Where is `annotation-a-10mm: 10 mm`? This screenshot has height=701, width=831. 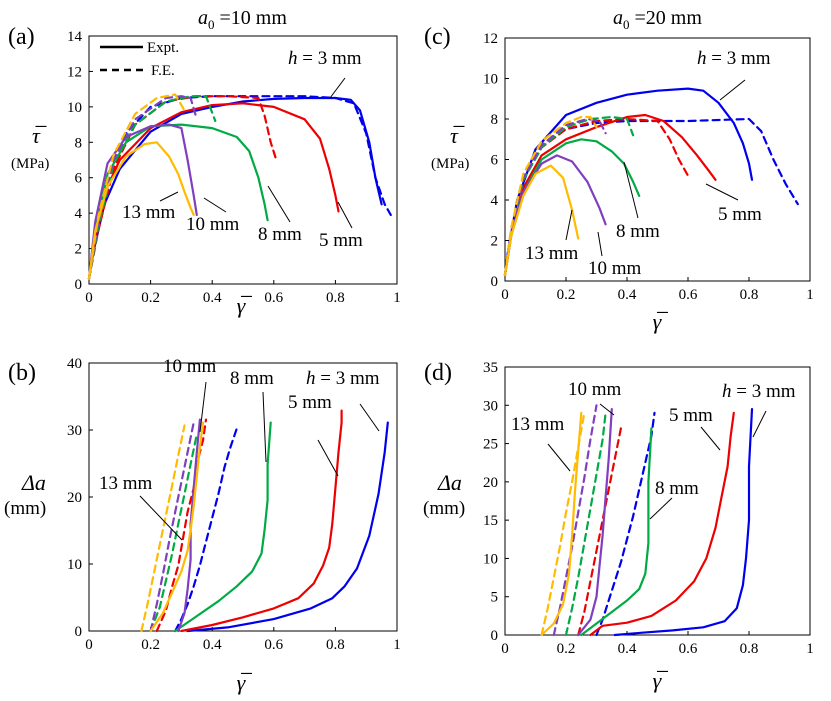
annotation-a-10mm: 10 mm is located at coordinates (213, 224).